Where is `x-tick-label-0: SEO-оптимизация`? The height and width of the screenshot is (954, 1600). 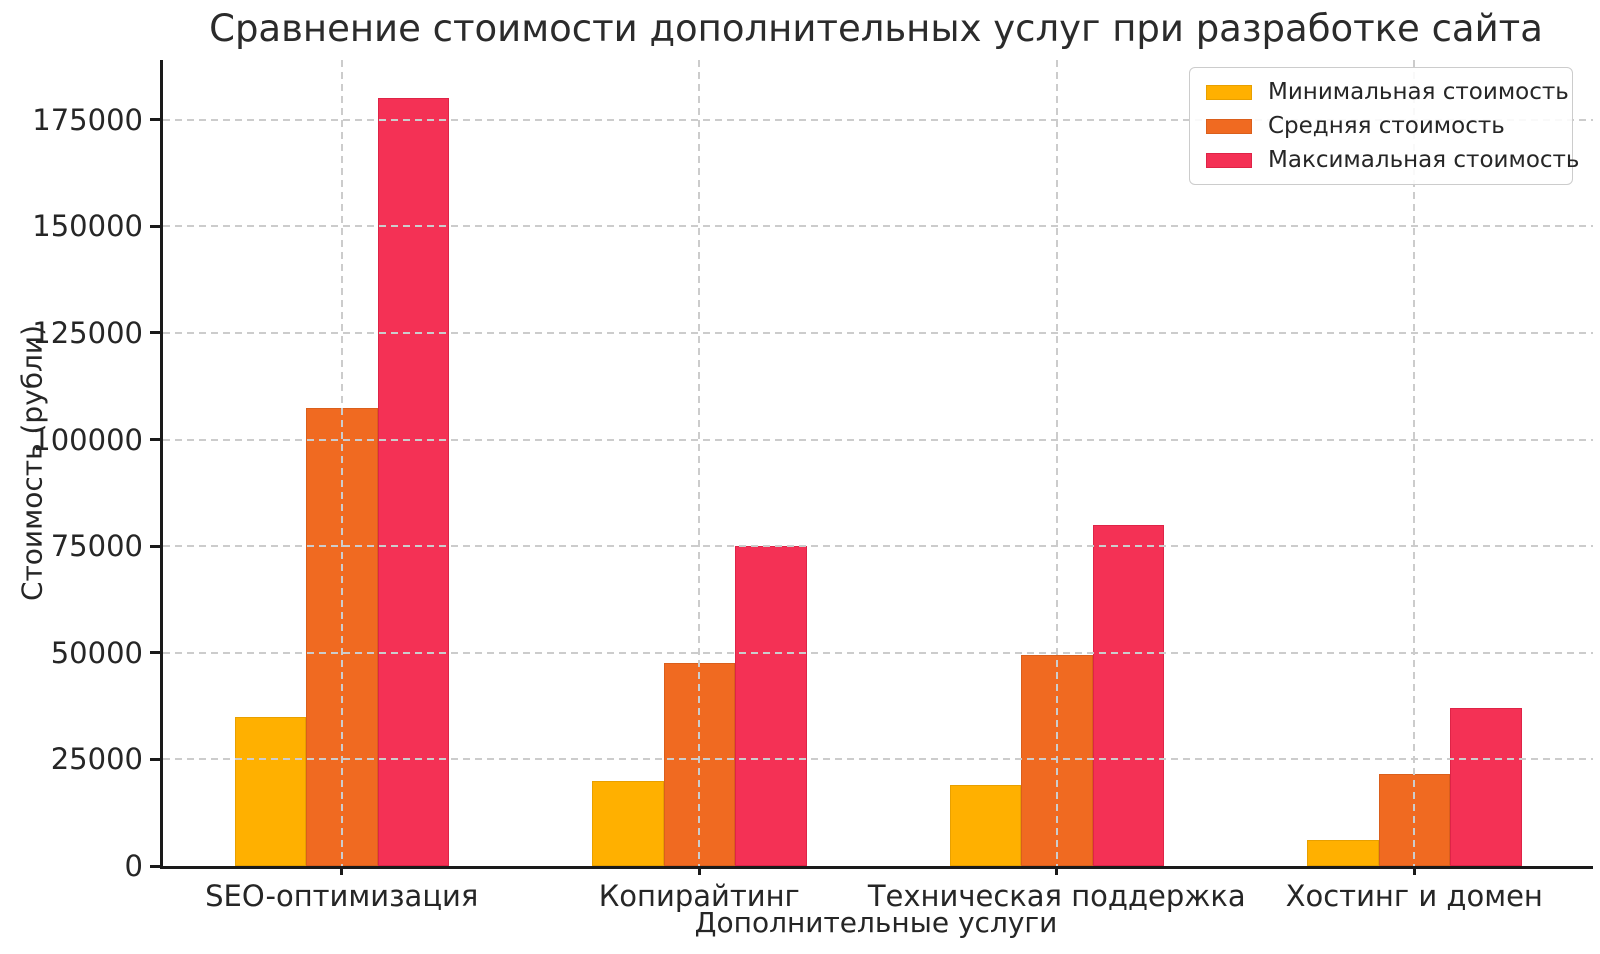
x-tick-label-0: SEO-оптимизация is located at coordinates (342, 896).